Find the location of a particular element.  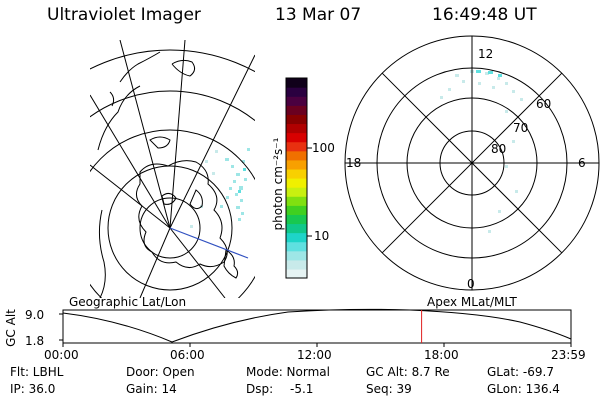

orbit-x-tick-3: 18:00 is located at coordinates (441, 355).